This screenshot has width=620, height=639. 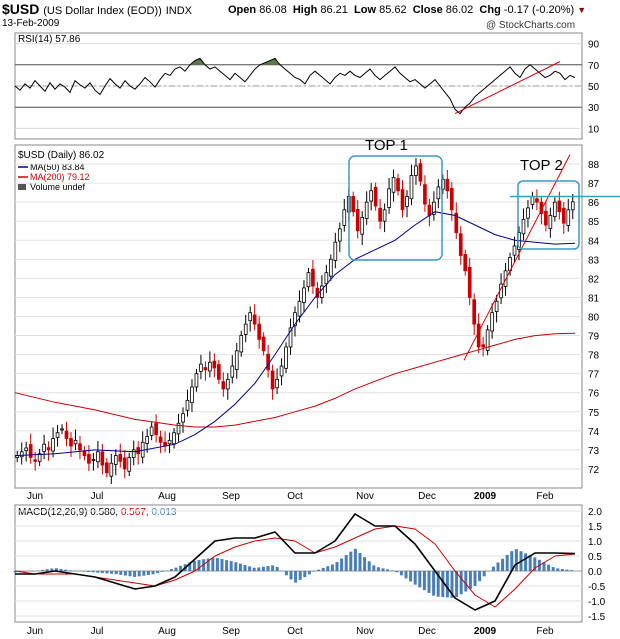 I want to click on macd-tick-label: 1.5, so click(x=595, y=527).